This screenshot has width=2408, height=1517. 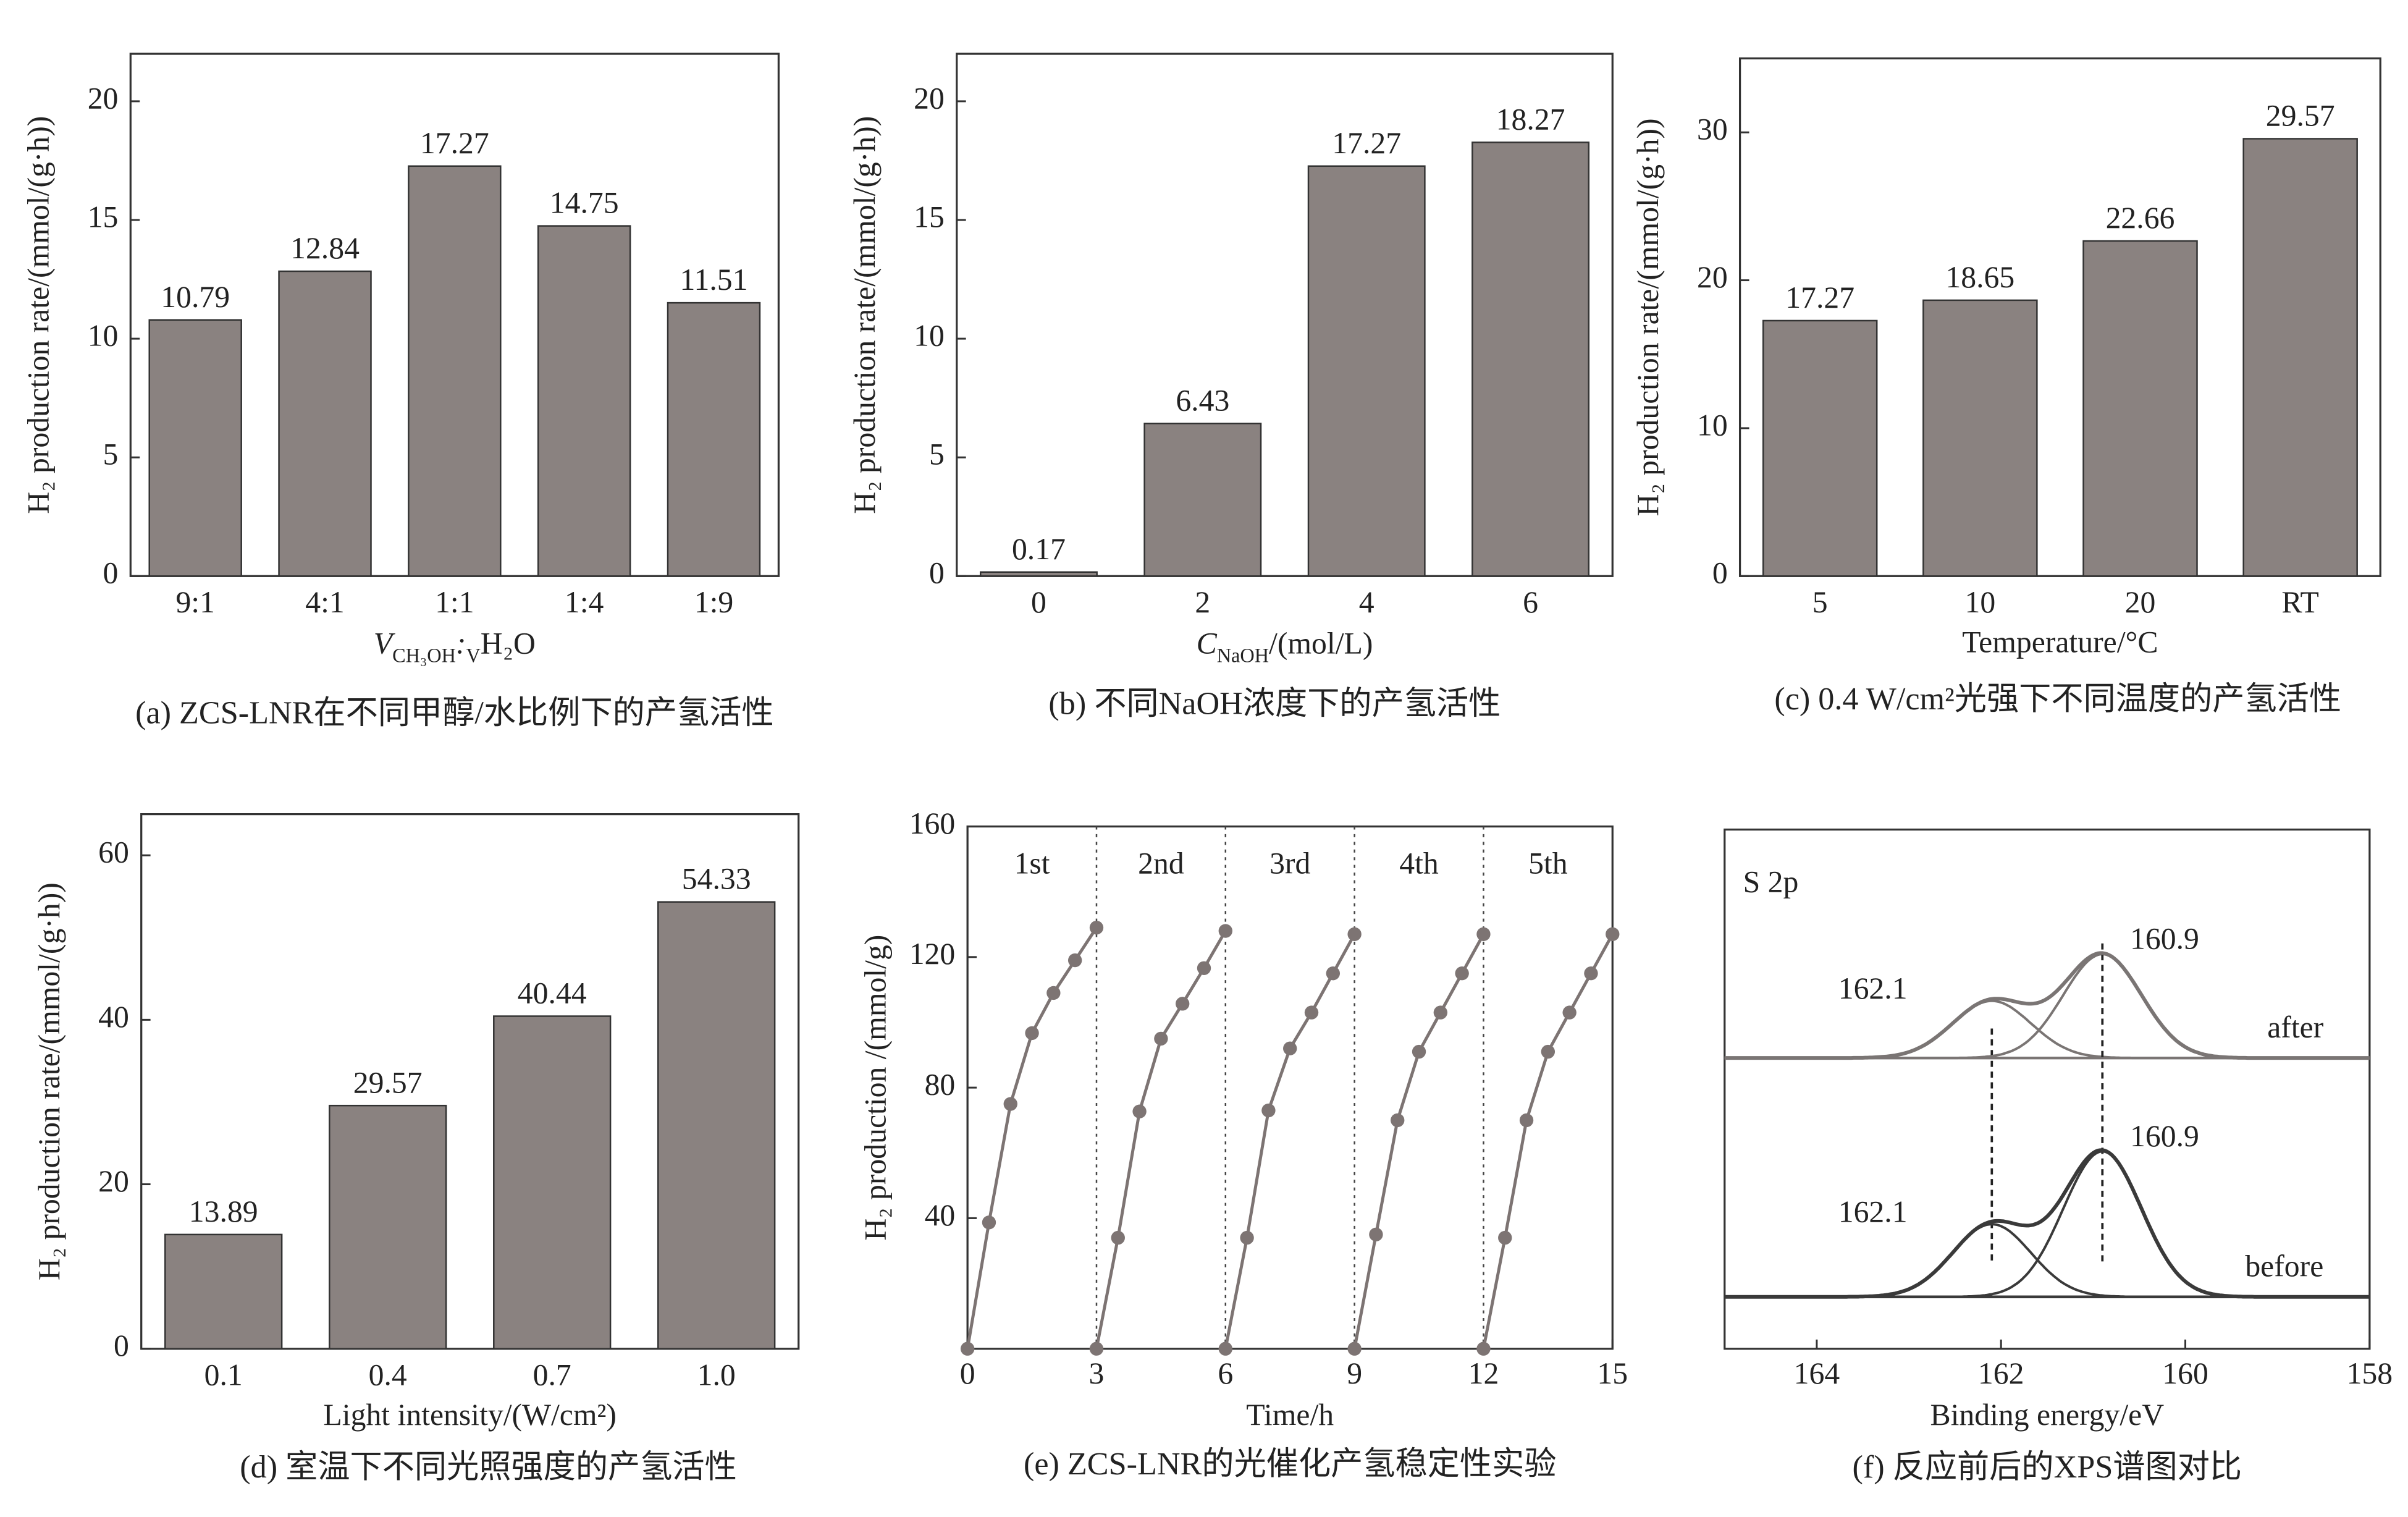 I want to click on caption: (c) 0.4 W/cm²光强下不同温度的产氢活性, so click(x=2057, y=699).